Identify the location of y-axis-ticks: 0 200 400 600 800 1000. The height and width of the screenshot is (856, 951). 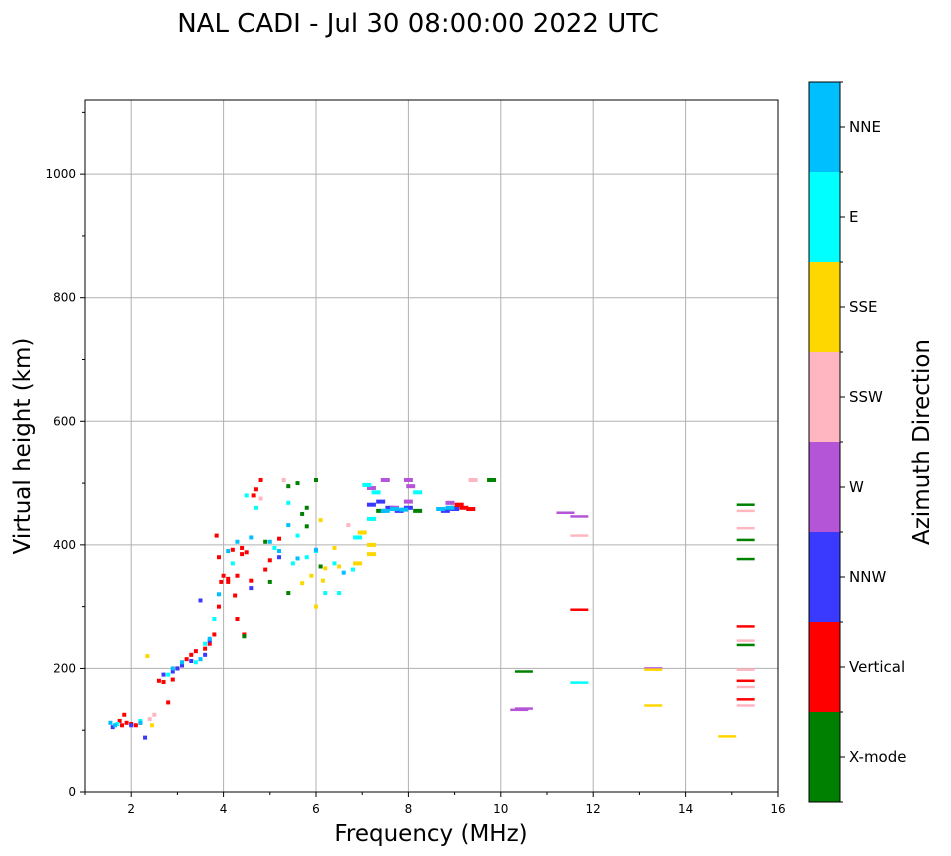
(65, 455).